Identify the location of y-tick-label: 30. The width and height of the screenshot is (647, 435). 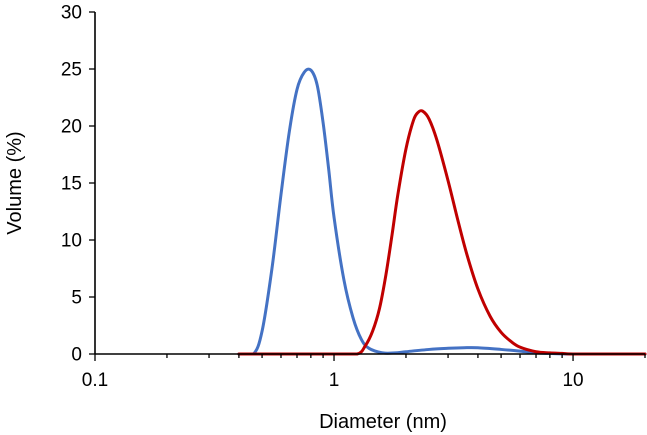
(71, 13).